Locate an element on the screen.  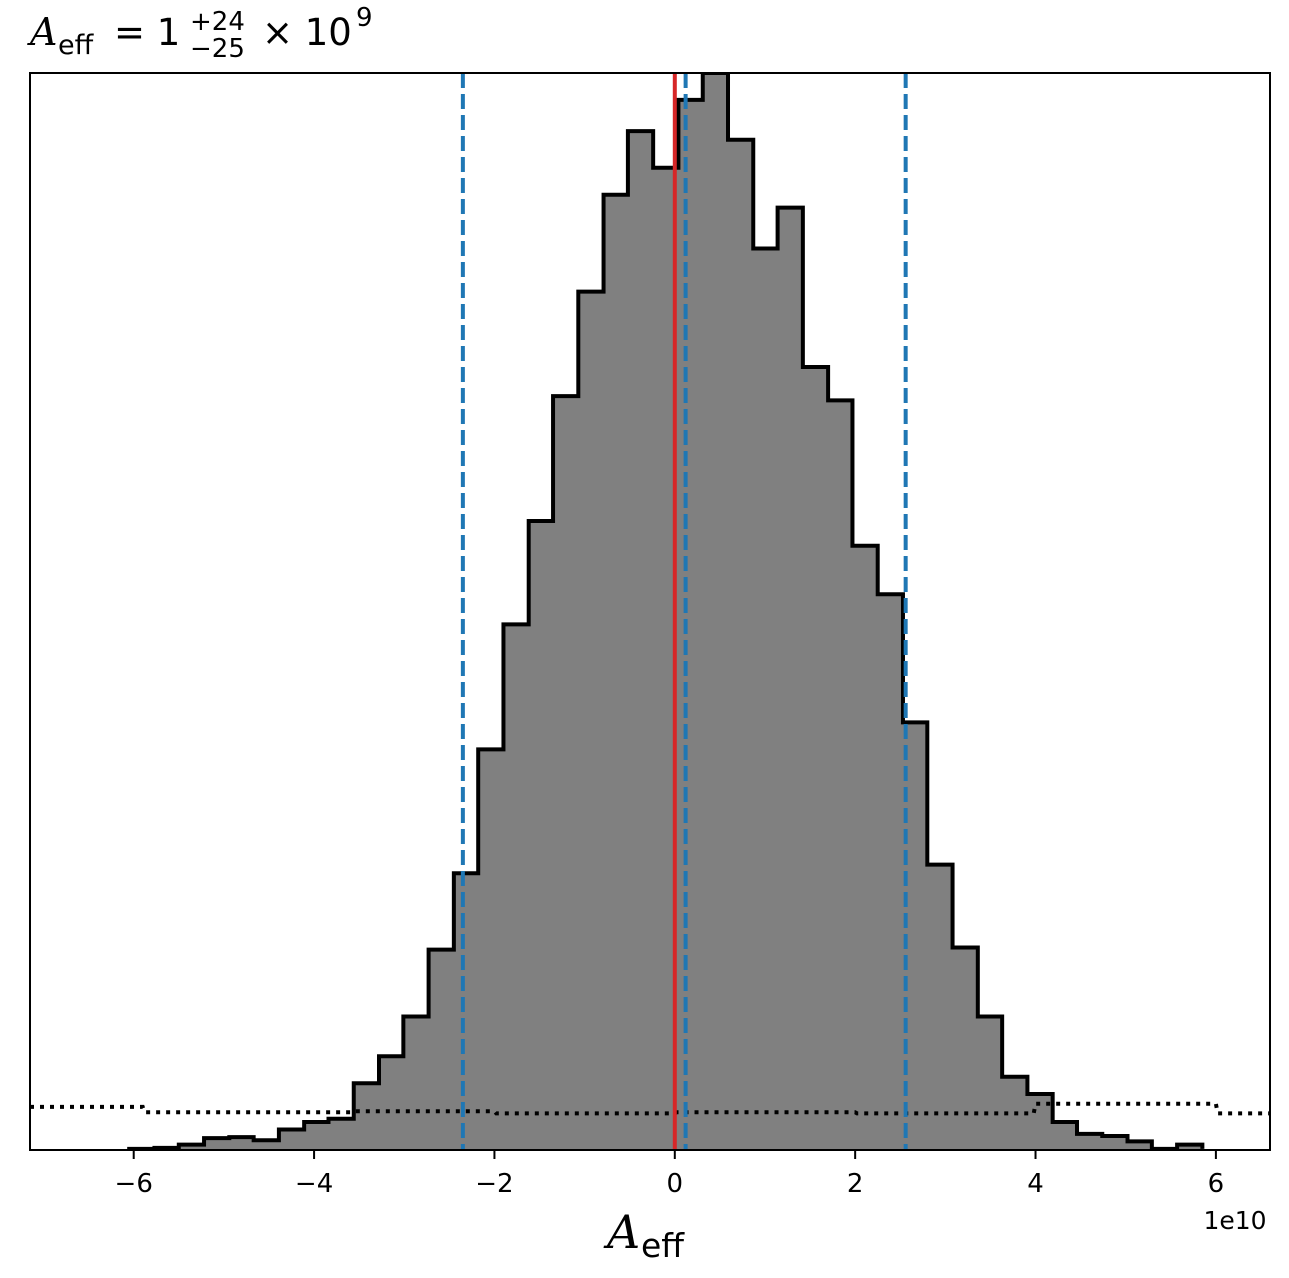
title-lower-error: −25 is located at coordinates (217, 49).